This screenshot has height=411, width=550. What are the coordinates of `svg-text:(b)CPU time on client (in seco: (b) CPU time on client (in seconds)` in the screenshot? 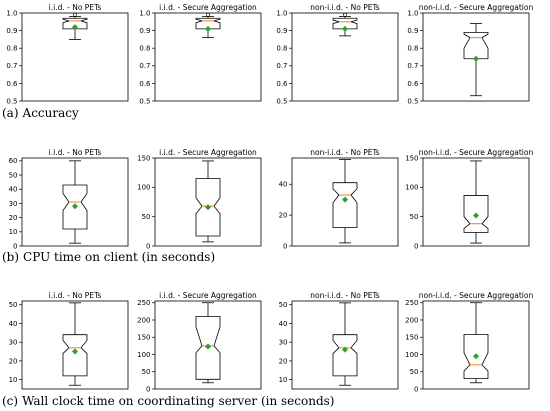 It's located at (108, 257).